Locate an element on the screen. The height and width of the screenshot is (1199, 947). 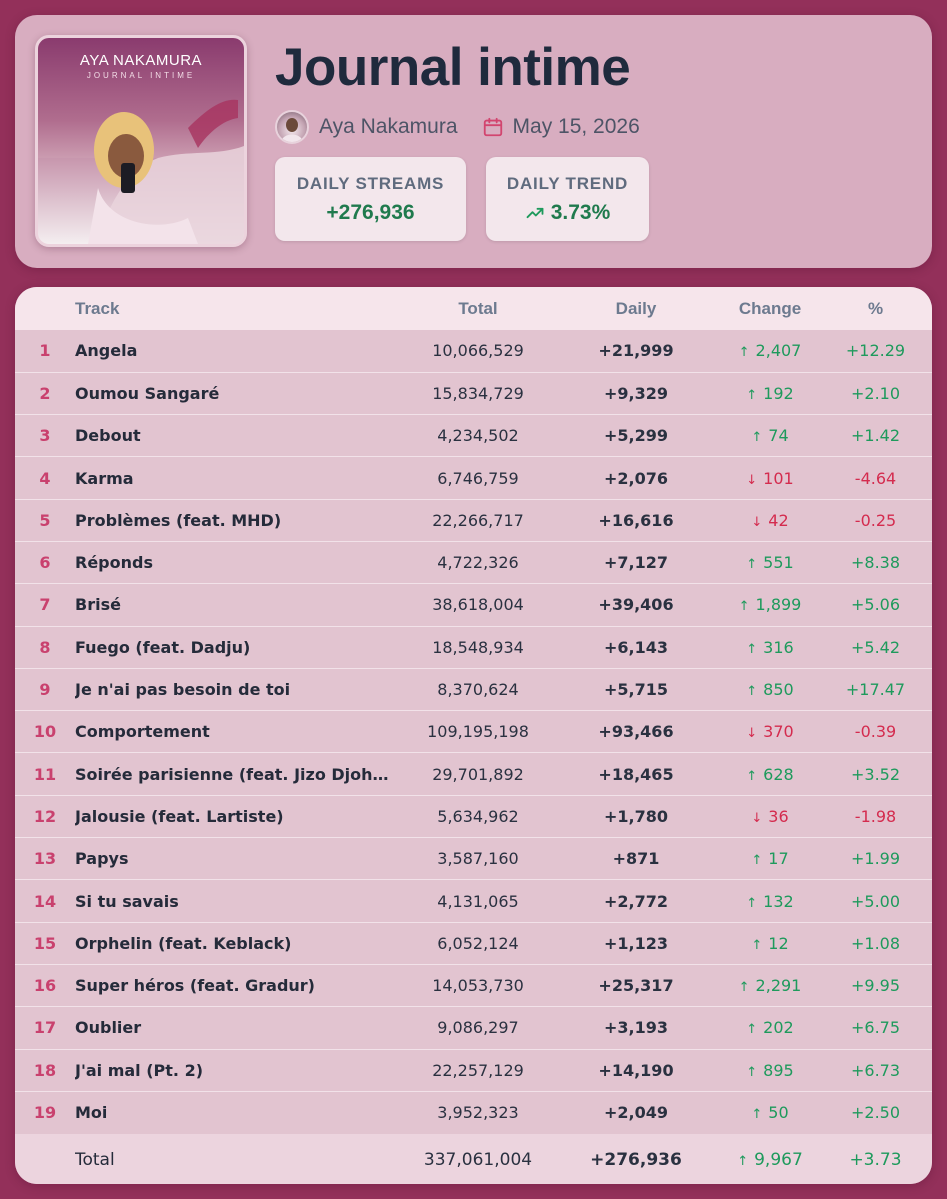
track-name-cell: Oumou Sangaré is located at coordinates (147, 393).